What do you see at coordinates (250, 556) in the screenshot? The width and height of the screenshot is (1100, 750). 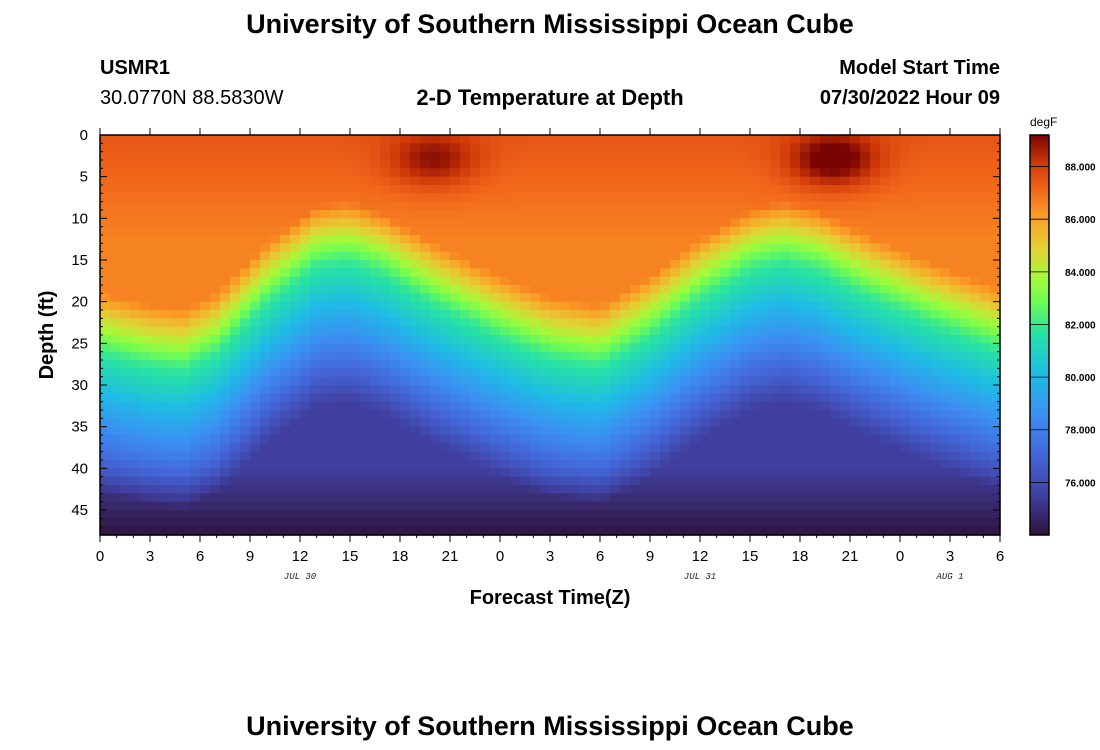 I see `x-tick-label: 9` at bounding box center [250, 556].